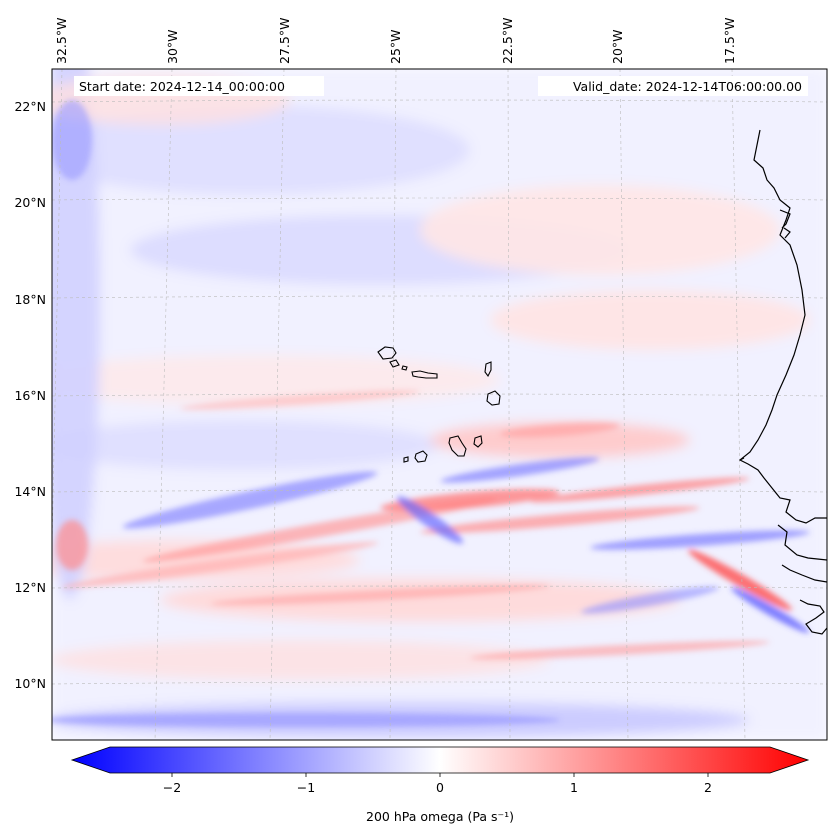  I want to click on colorbar-ticks, so click(440, 775).